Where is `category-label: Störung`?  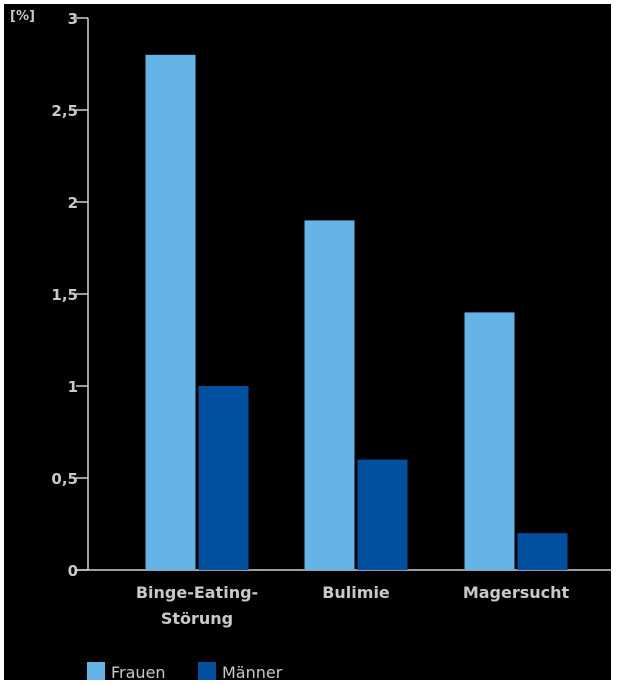 category-label: Störung is located at coordinates (197, 618).